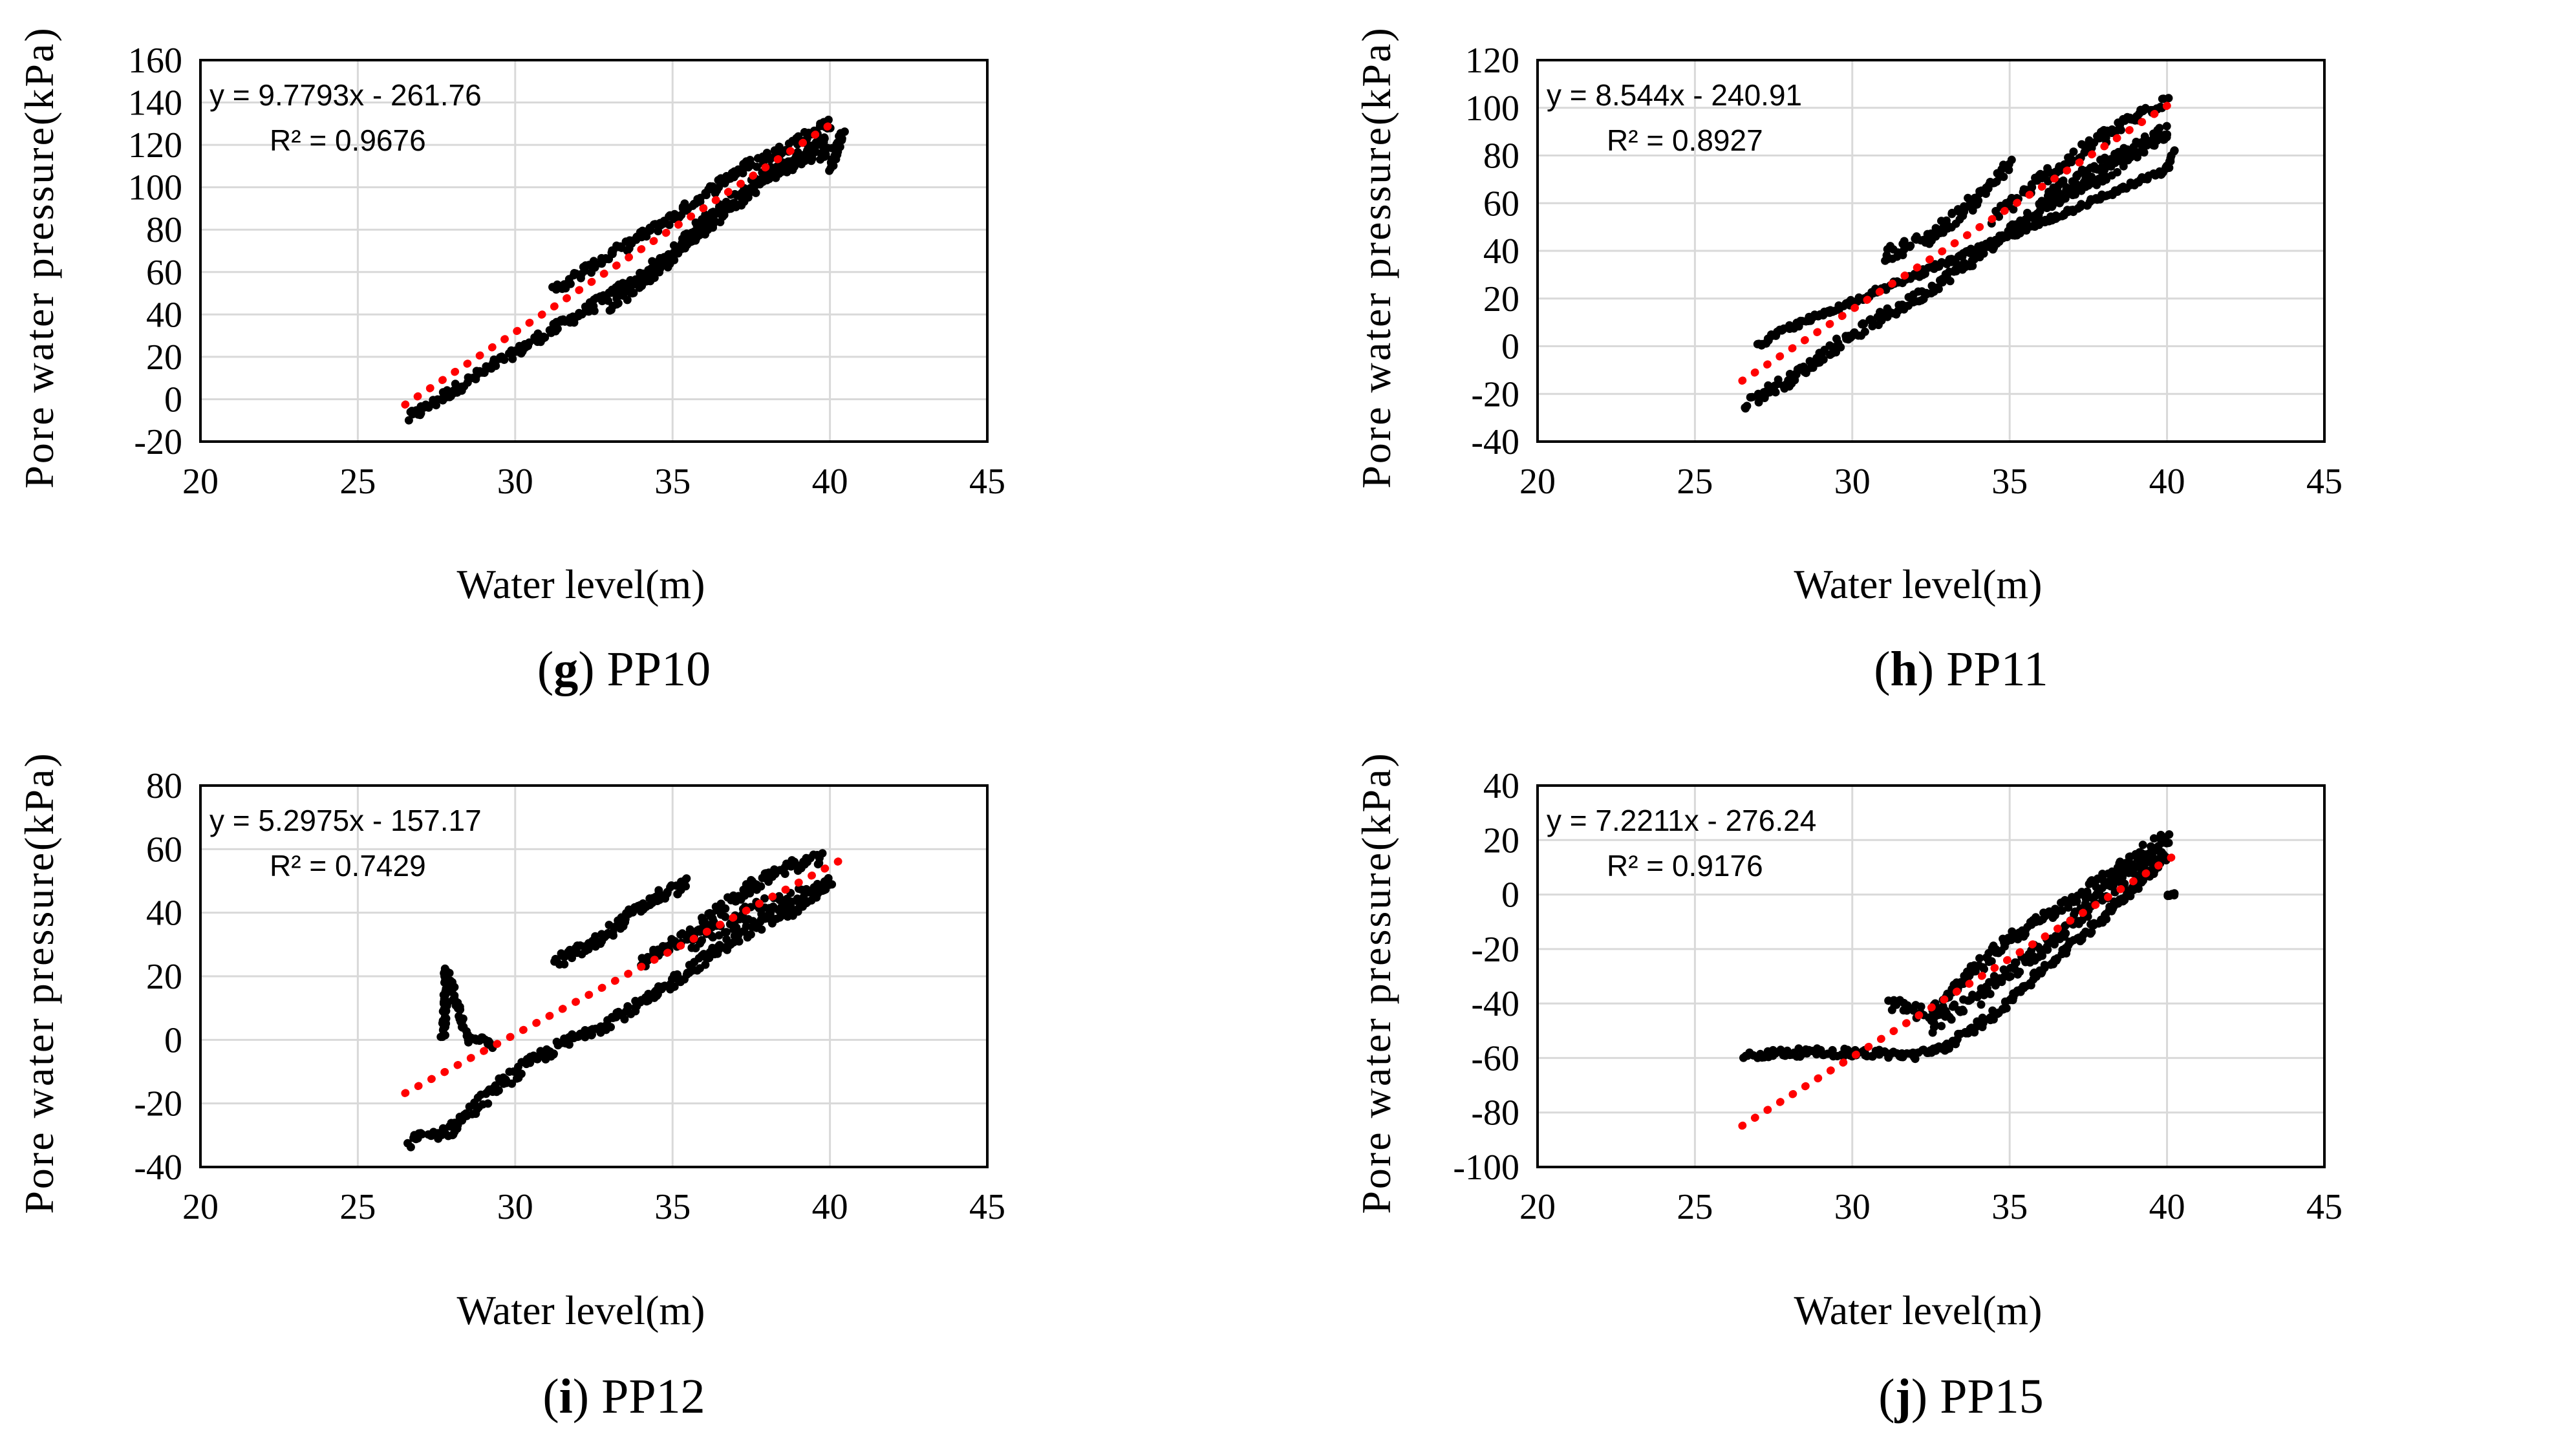 This screenshot has height=1456, width=2563. Describe the element at coordinates (2167, 1207) in the screenshot. I see `chart-j-xtick-label-4: 40` at that location.